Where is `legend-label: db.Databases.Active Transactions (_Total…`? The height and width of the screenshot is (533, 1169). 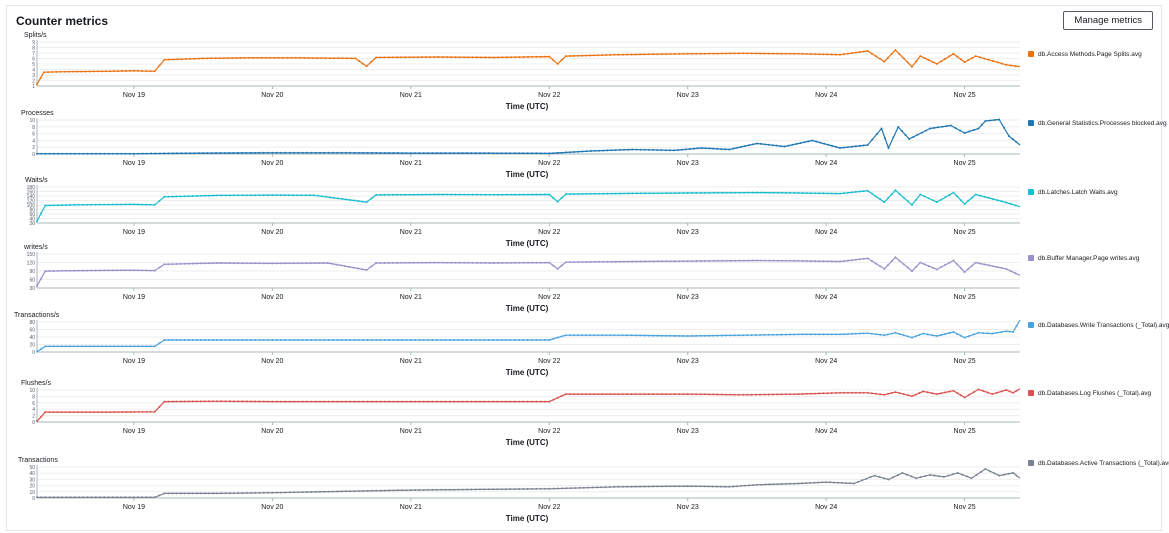 legend-label: db.Databases.Active Transactions (_Total… is located at coordinates (1103, 463).